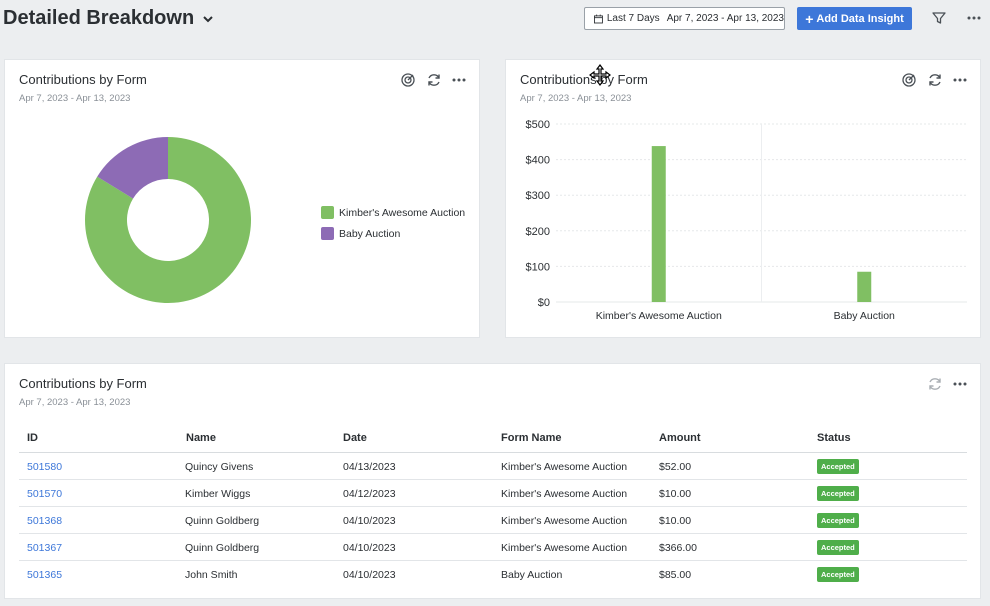  What do you see at coordinates (531, 438) in the screenshot?
I see `column-header-form-name: Form Name` at bounding box center [531, 438].